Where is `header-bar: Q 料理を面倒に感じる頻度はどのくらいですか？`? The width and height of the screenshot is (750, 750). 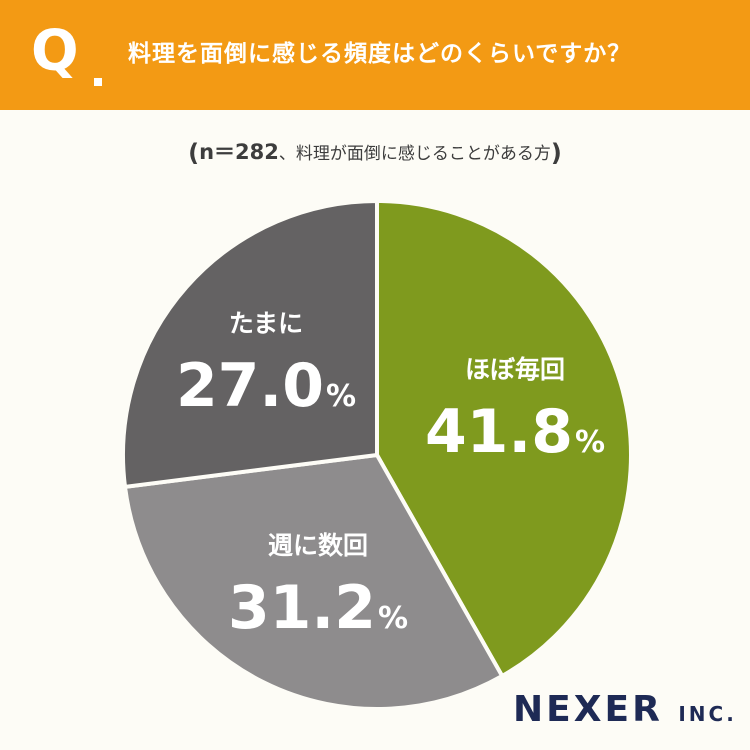 header-bar: Q 料理を面倒に感じる頻度はどのくらいですか？ is located at coordinates (375, 55).